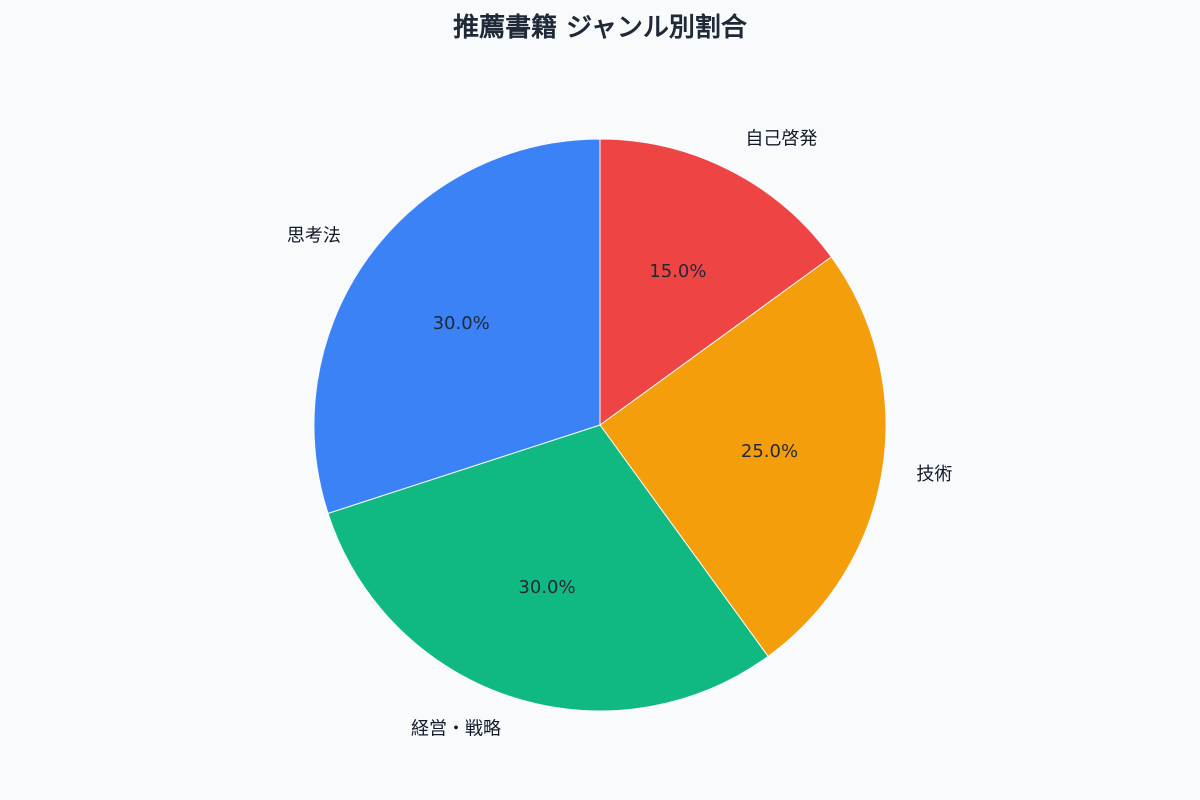 The width and height of the screenshot is (1200, 800). What do you see at coordinates (769, 451) in the screenshot?
I see `slice-percent-label-1: 25.0%` at bounding box center [769, 451].